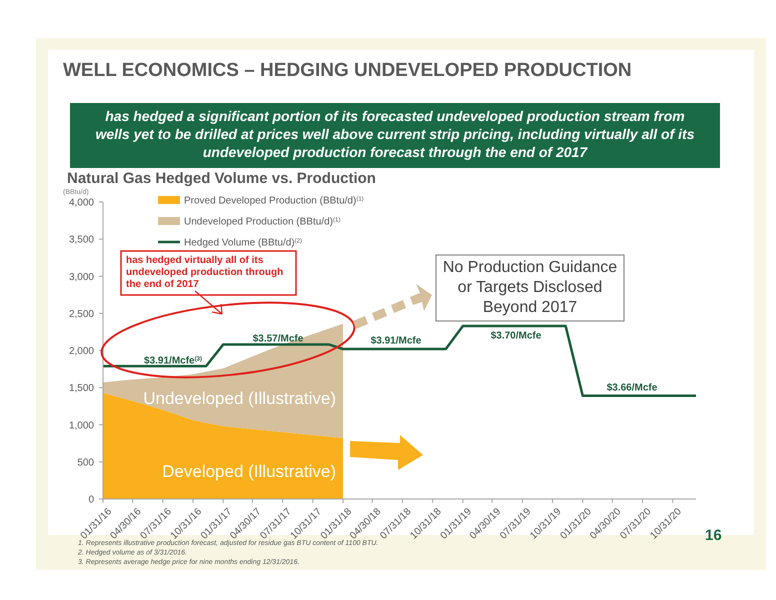  Describe the element at coordinates (530, 287) in the screenshot. I see `annotation: No Production Guidance or Targets Disclosed Beyond 2017` at that location.